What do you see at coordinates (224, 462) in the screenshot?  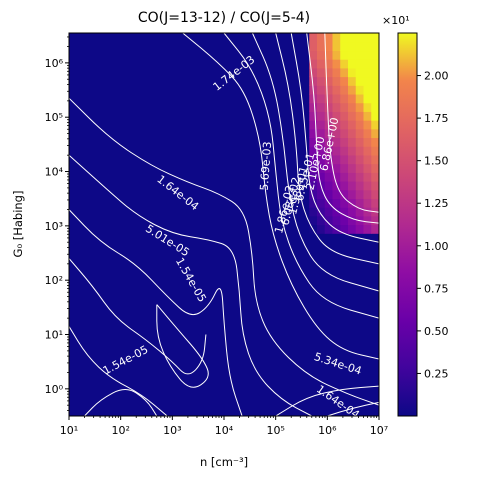 I see `x-axis-label: n [cm⁻³]` at bounding box center [224, 462].